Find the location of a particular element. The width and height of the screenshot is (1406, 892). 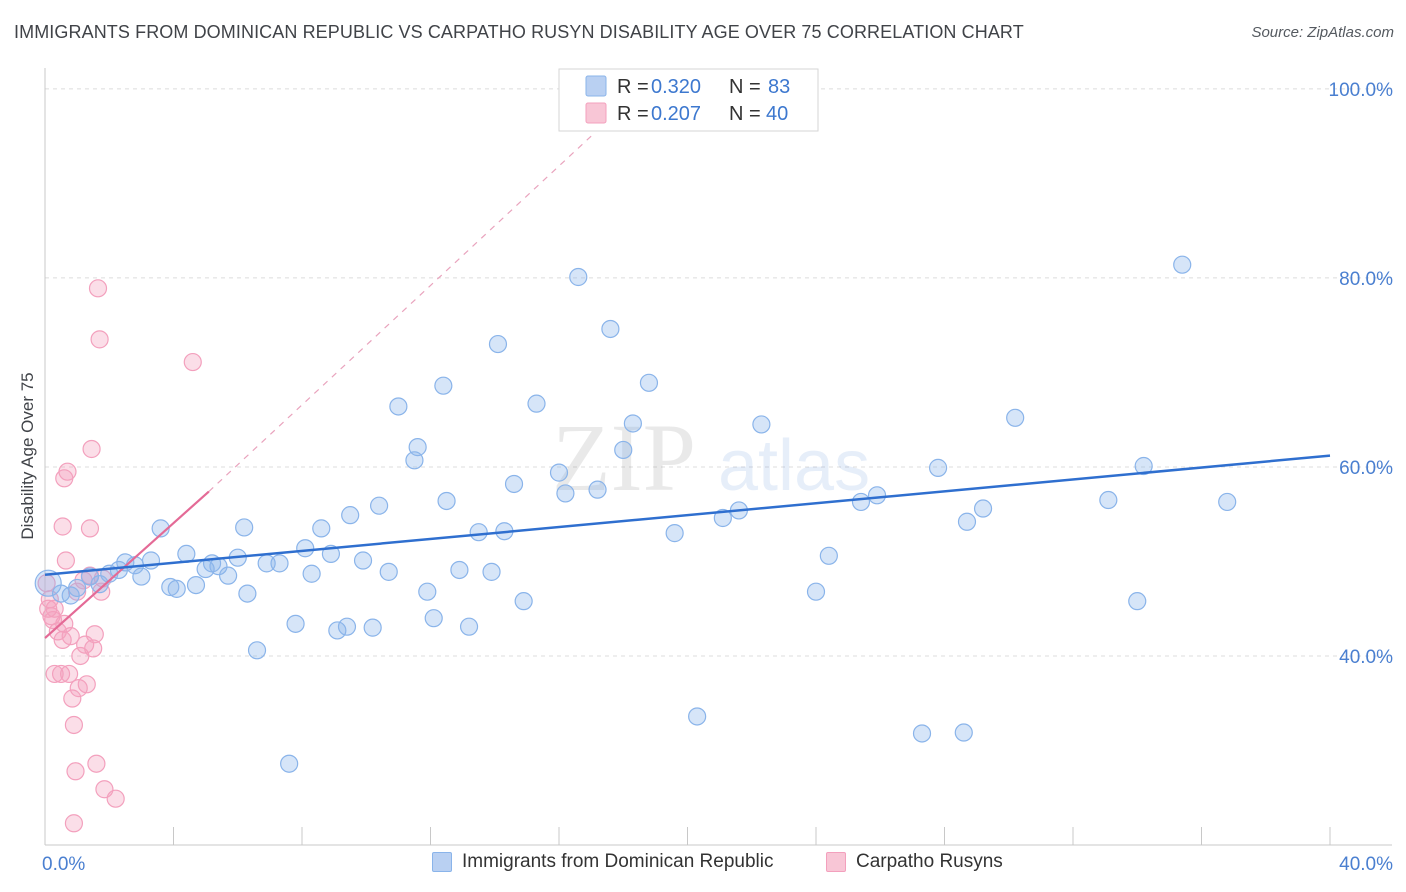

pink-trend-line is located at coordinates (127, 564).